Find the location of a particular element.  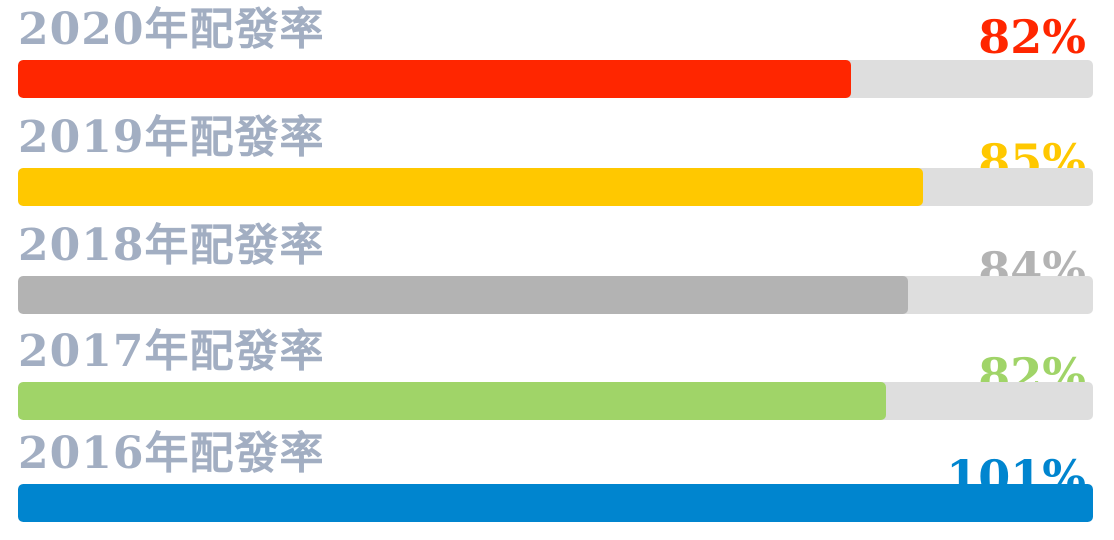

category-label: 2020年配發率 is located at coordinates (171, 29).